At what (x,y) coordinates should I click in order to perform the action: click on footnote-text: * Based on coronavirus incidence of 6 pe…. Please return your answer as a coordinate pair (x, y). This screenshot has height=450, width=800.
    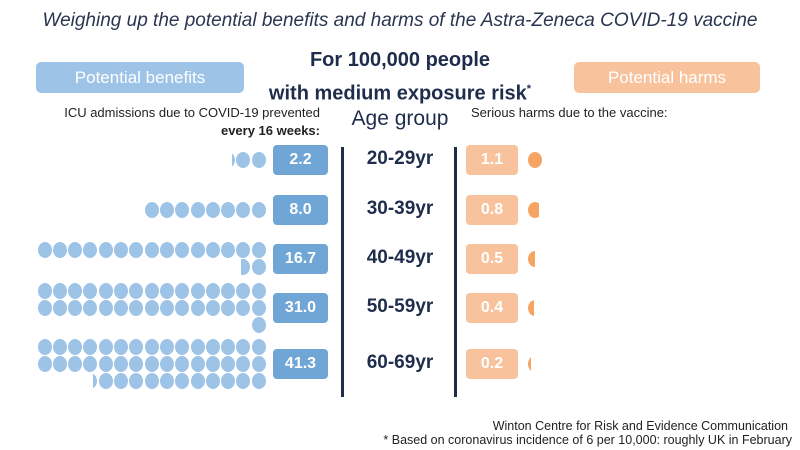
    Looking at the image, I should click on (587, 440).